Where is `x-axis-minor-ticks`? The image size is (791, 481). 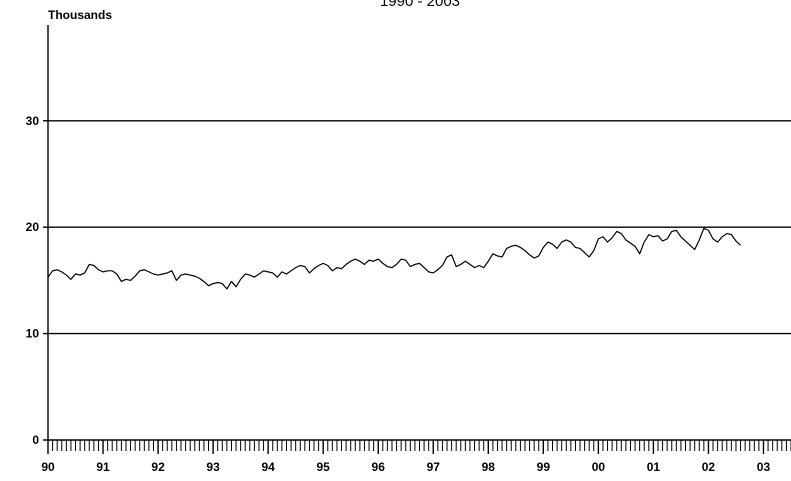 x-axis-minor-ticks is located at coordinates (419, 447).